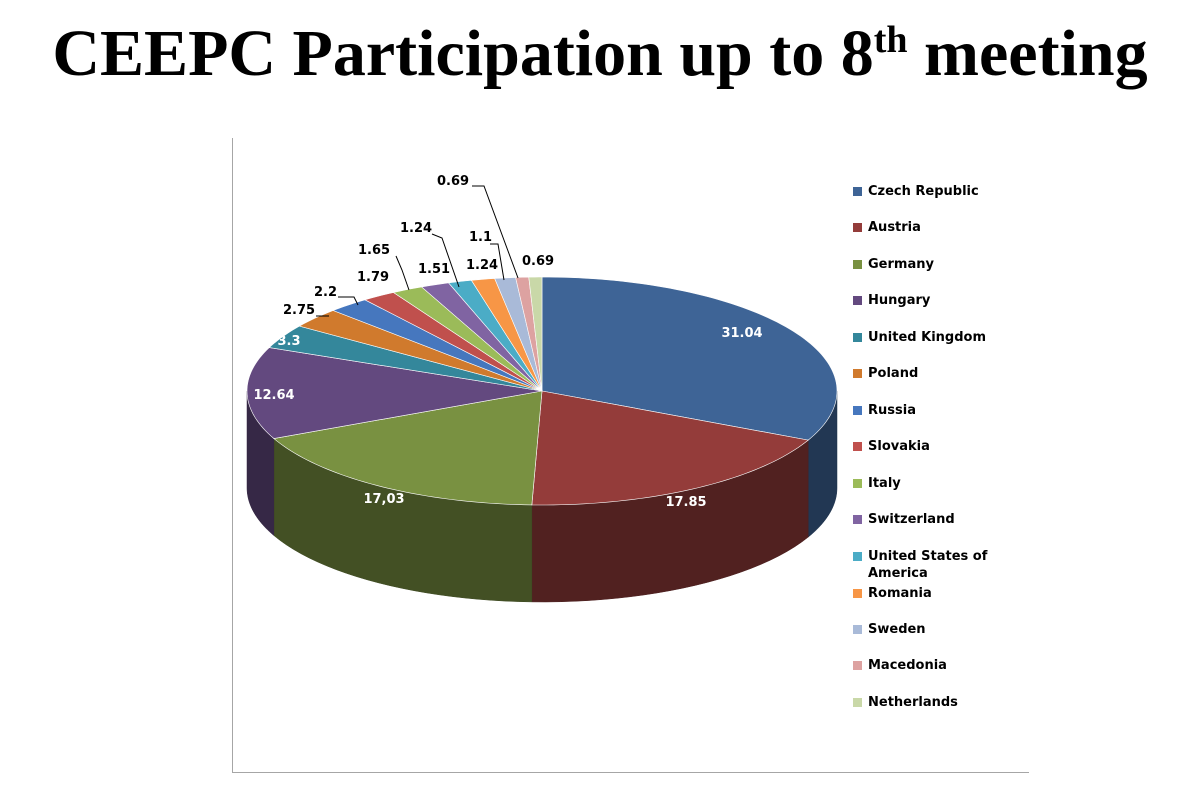 Image resolution: width=1200 pixels, height=799 pixels. I want to click on legend-item: Macedonia, so click(943, 665).